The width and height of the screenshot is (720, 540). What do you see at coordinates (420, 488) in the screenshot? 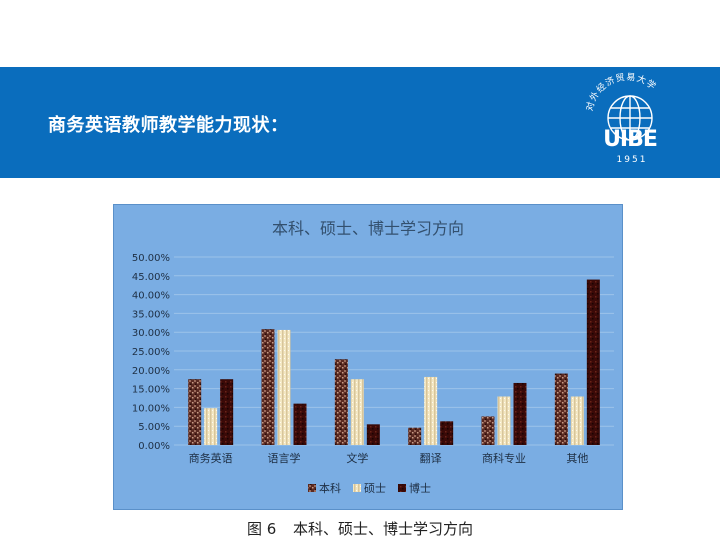
I see `legend-label: 博士` at bounding box center [420, 488].